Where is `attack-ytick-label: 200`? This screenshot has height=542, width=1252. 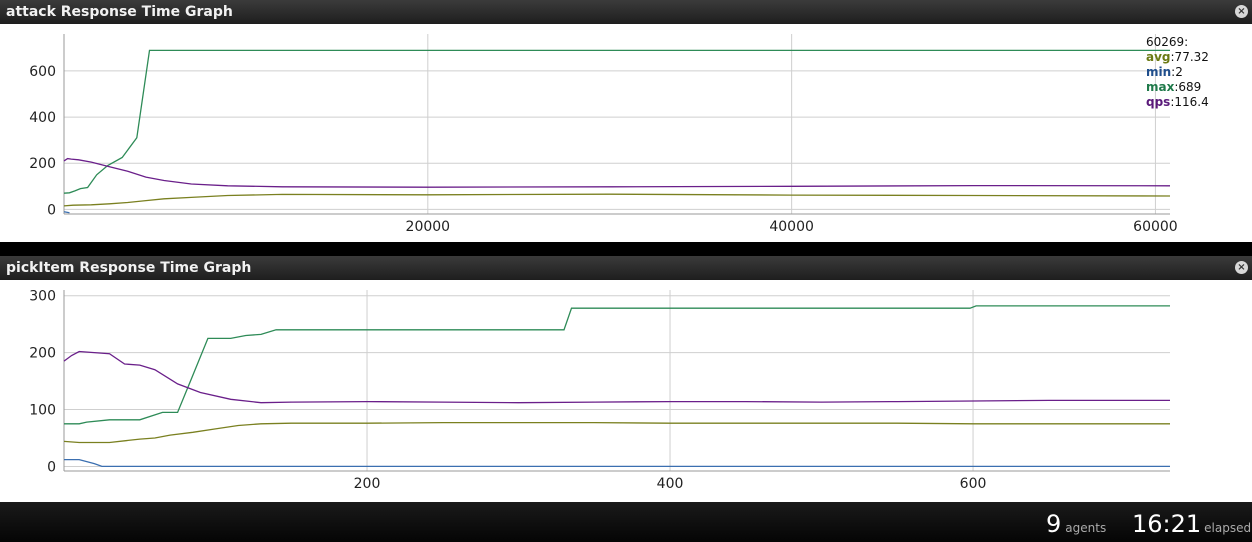
attack-ytick-label: 200 is located at coordinates (42, 164).